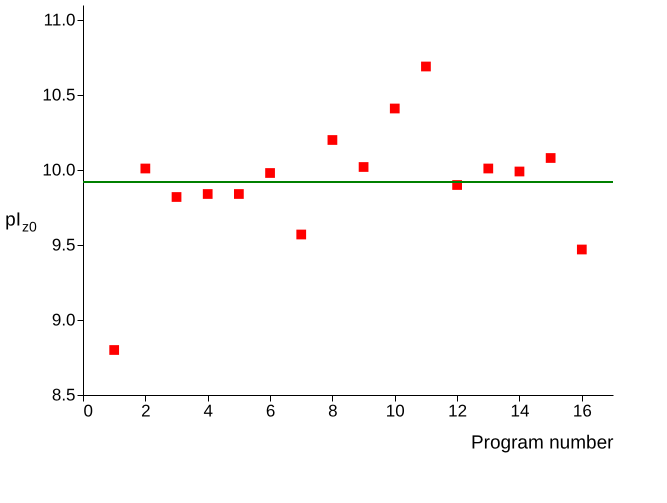 Image resolution: width=667 pixels, height=503 pixels. I want to click on y-tick-label: 10.0, so click(59, 170).